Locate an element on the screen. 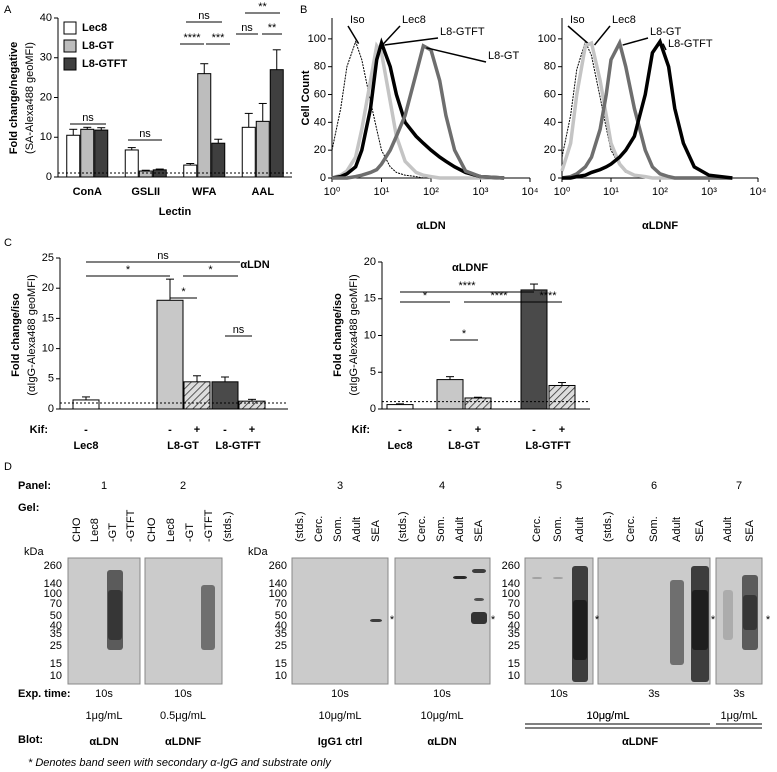 Image resolution: width=777 pixels, height=772 pixels. x-tick-label: AAL is located at coordinates (262, 192).